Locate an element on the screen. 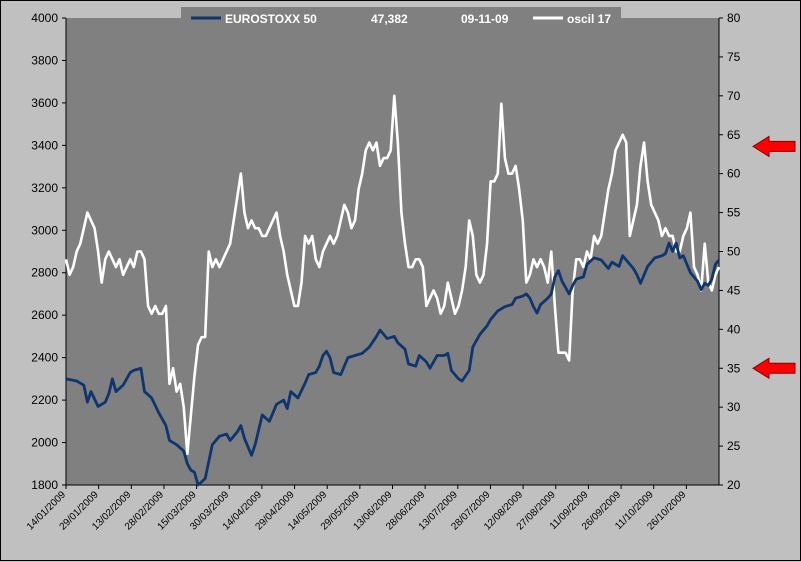  left-tick-label: 4000 is located at coordinates (44, 18).